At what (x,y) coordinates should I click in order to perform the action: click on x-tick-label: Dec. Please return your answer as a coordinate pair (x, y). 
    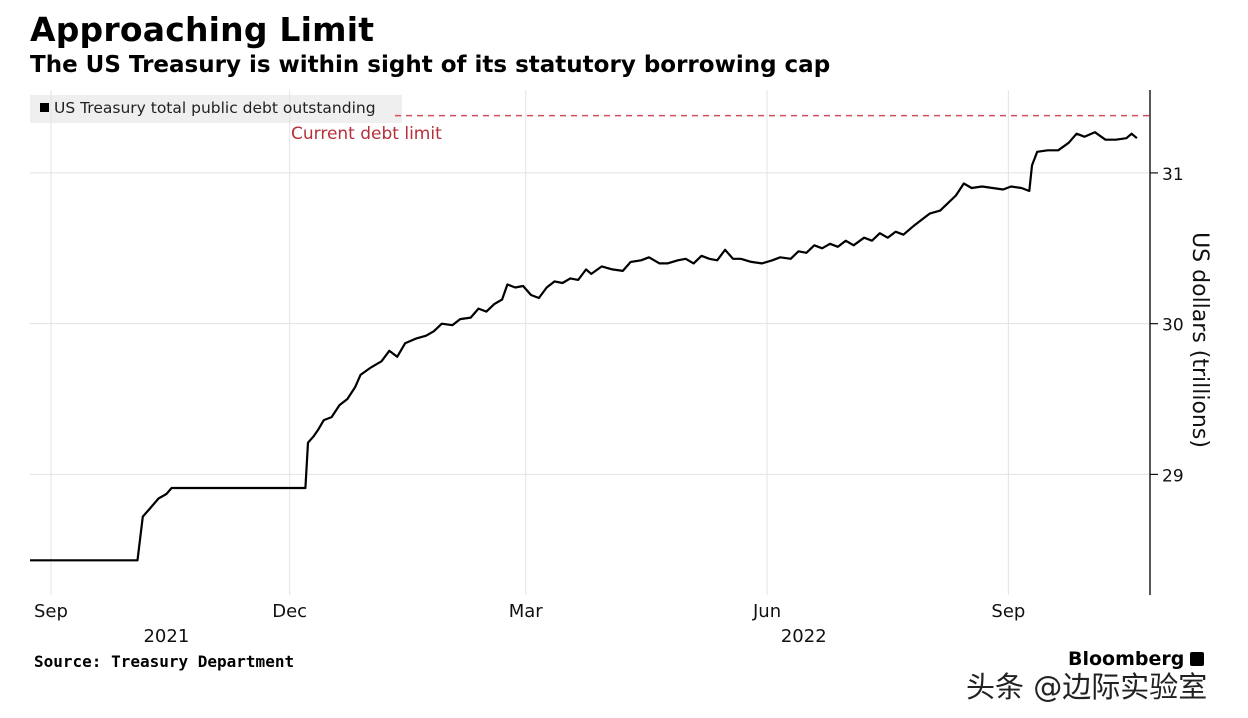
    Looking at the image, I should click on (289, 611).